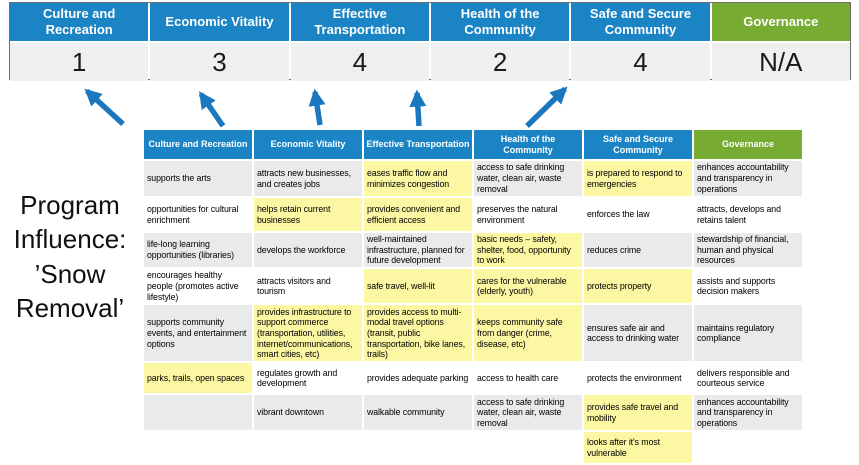 The width and height of the screenshot is (859, 465). I want to click on matrix-cell-highlighted: provides safe travel and mobility, so click(638, 413).